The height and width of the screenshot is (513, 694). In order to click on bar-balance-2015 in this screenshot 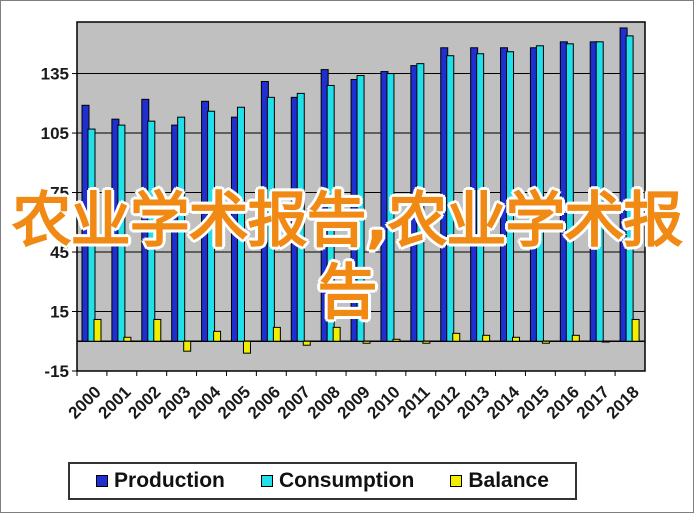, I will do `click(545, 342)`.